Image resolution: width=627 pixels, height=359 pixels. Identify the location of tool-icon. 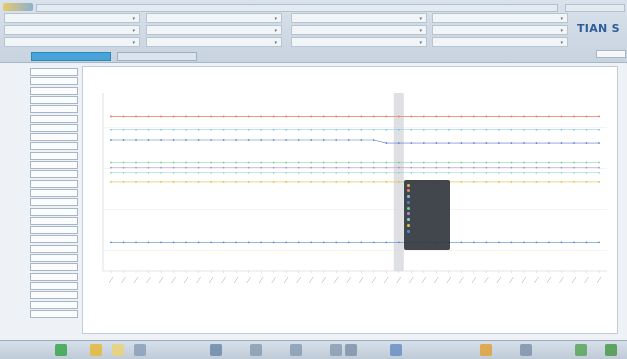
(216, 350).